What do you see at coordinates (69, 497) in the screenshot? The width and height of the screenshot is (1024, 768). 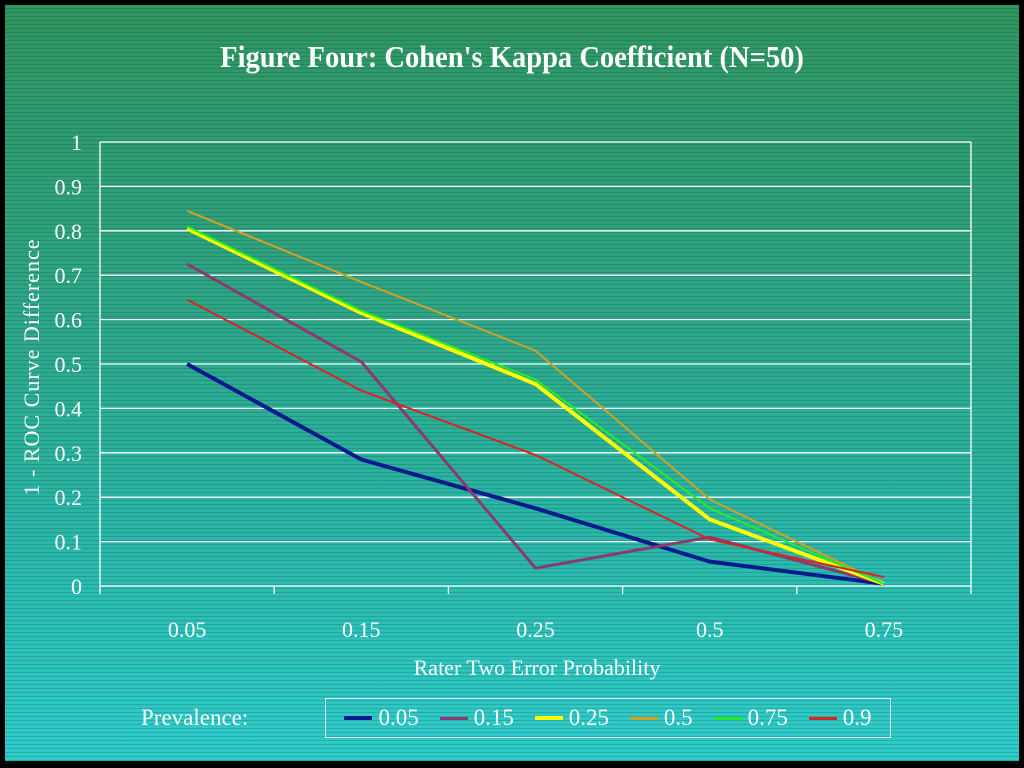 I see `y-tick-label: 0.2` at bounding box center [69, 497].